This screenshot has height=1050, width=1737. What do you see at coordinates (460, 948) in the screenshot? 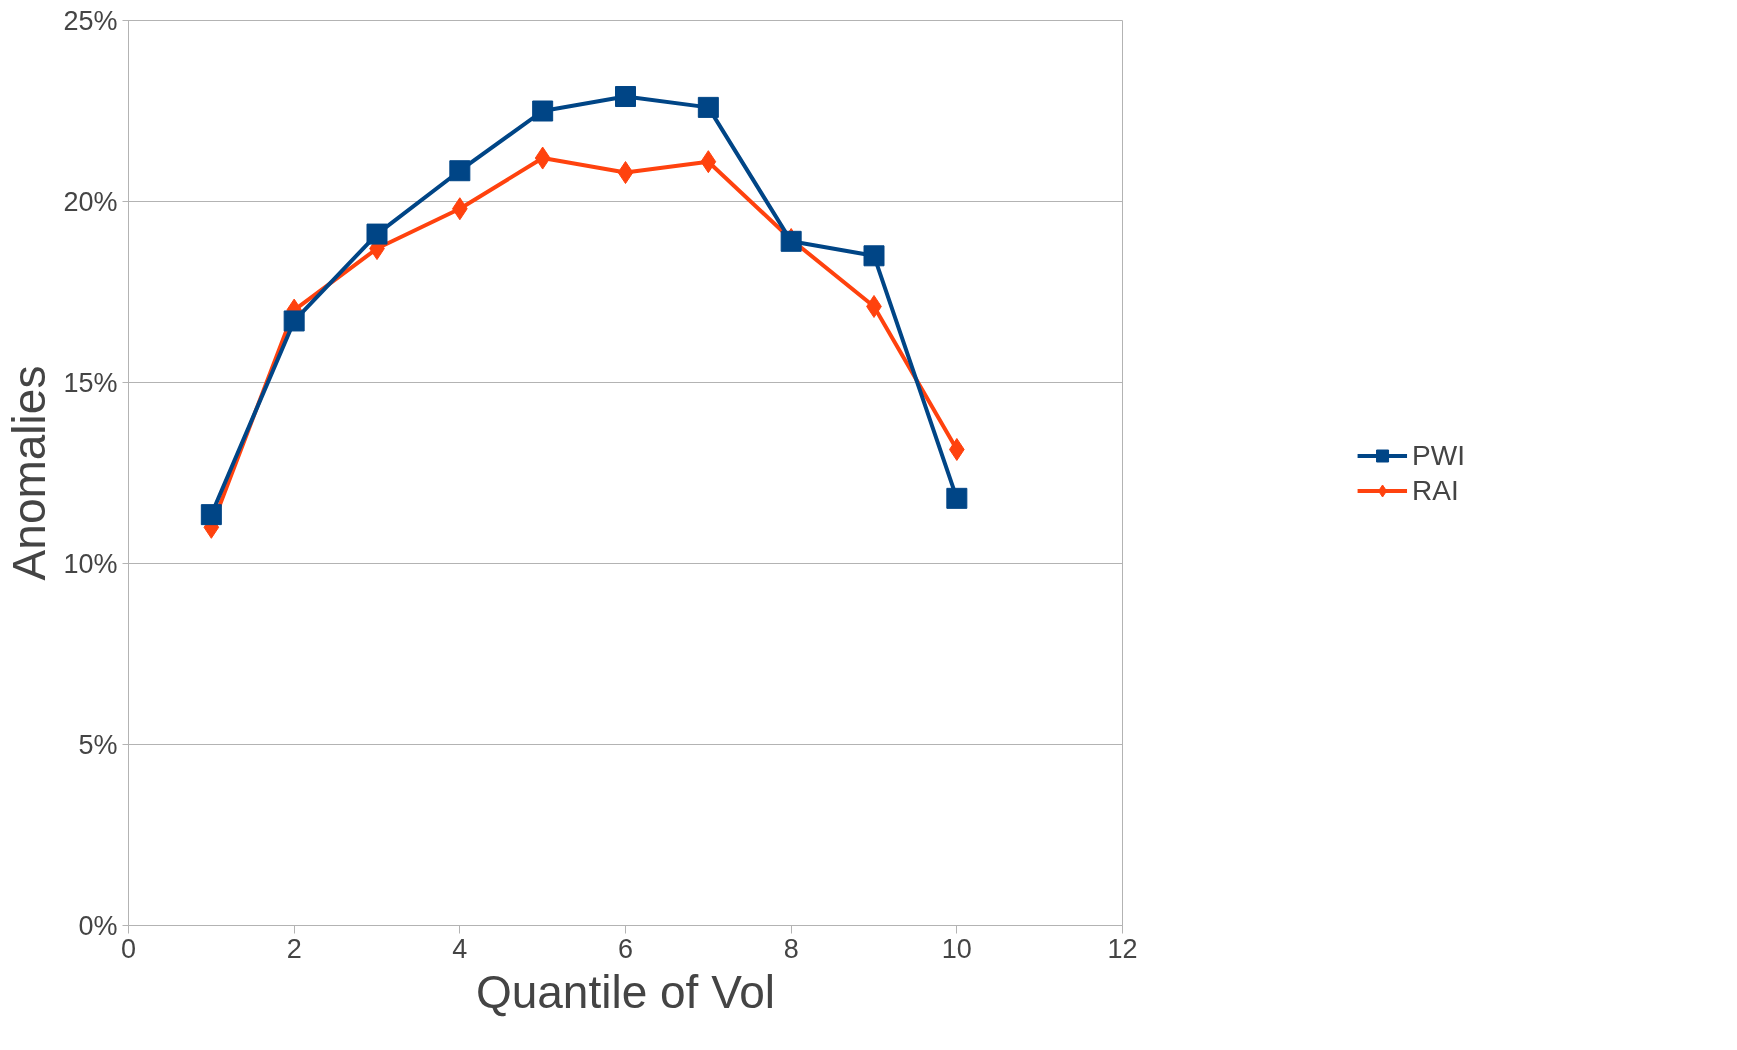
I see `x-tick-label: 4` at bounding box center [460, 948].